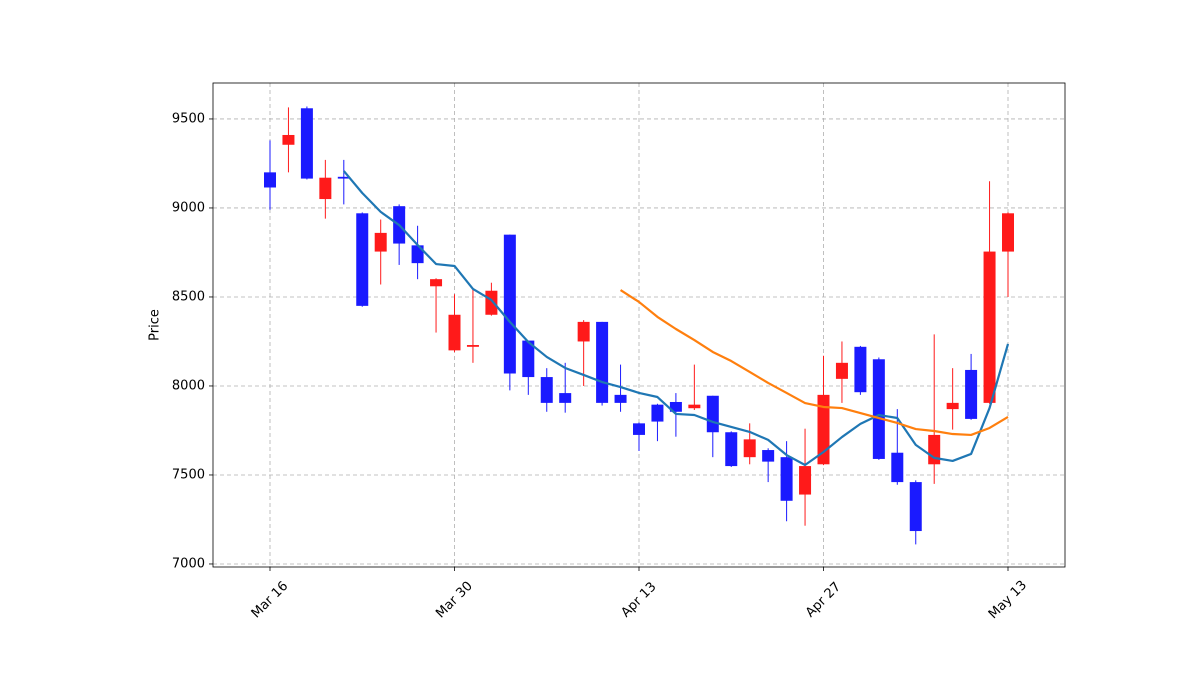  Describe the element at coordinates (638, 599) in the screenshot. I see `x-tick-label: Apr 13` at that location.